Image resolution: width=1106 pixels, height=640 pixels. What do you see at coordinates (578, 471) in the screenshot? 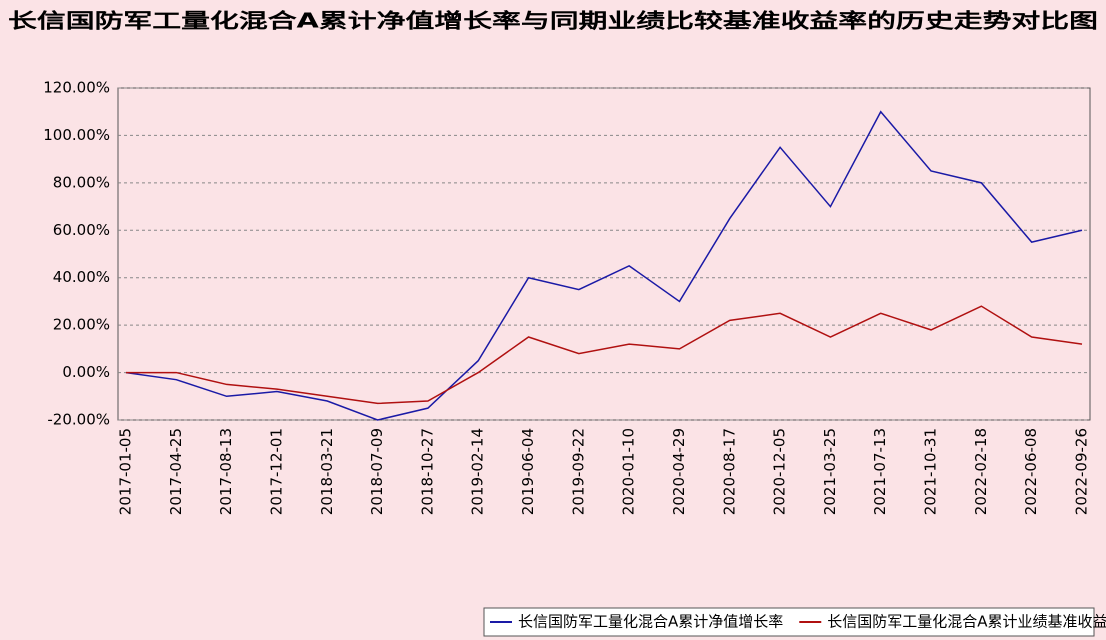
I see `x-tick-label: 2019-09-22` at bounding box center [578, 471].